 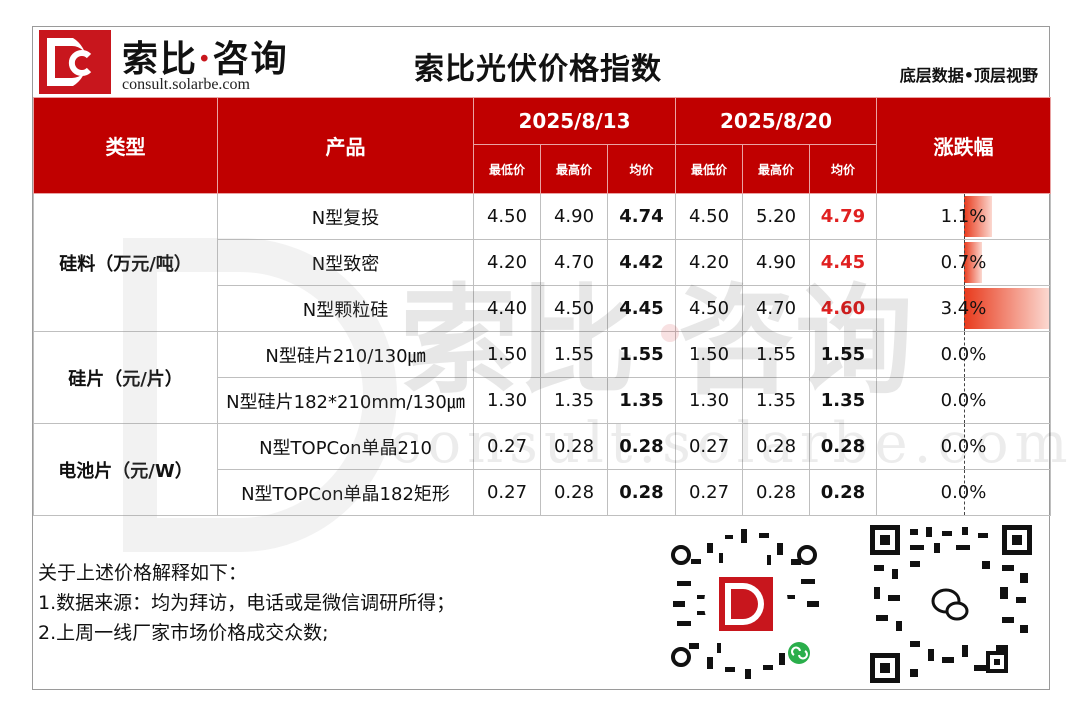 What do you see at coordinates (968, 75) in the screenshot?
I see `slogan: 底层数据•顶层视野` at bounding box center [968, 75].